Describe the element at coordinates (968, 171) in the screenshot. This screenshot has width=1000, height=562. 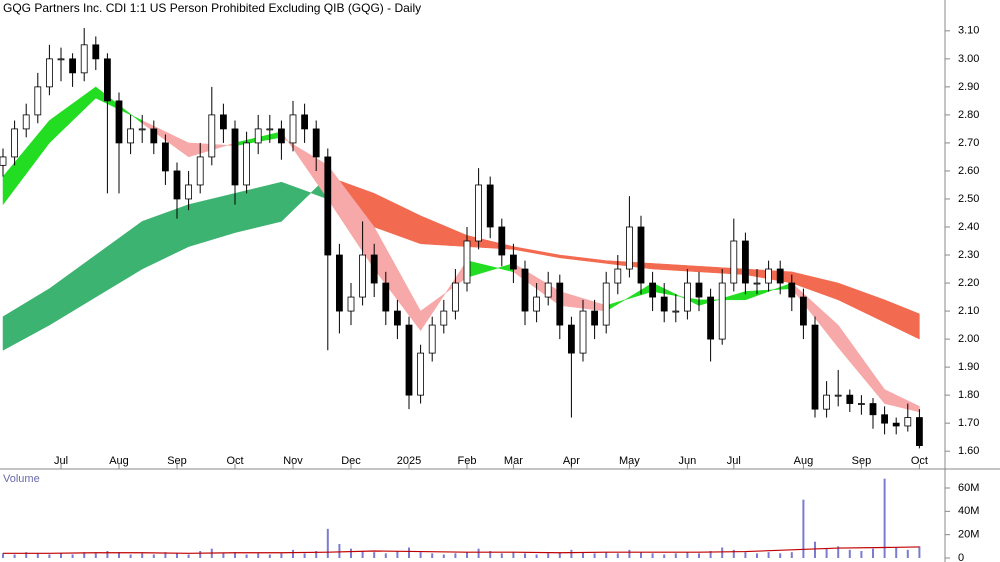
I see `y-tick-label: 2.60` at that location.